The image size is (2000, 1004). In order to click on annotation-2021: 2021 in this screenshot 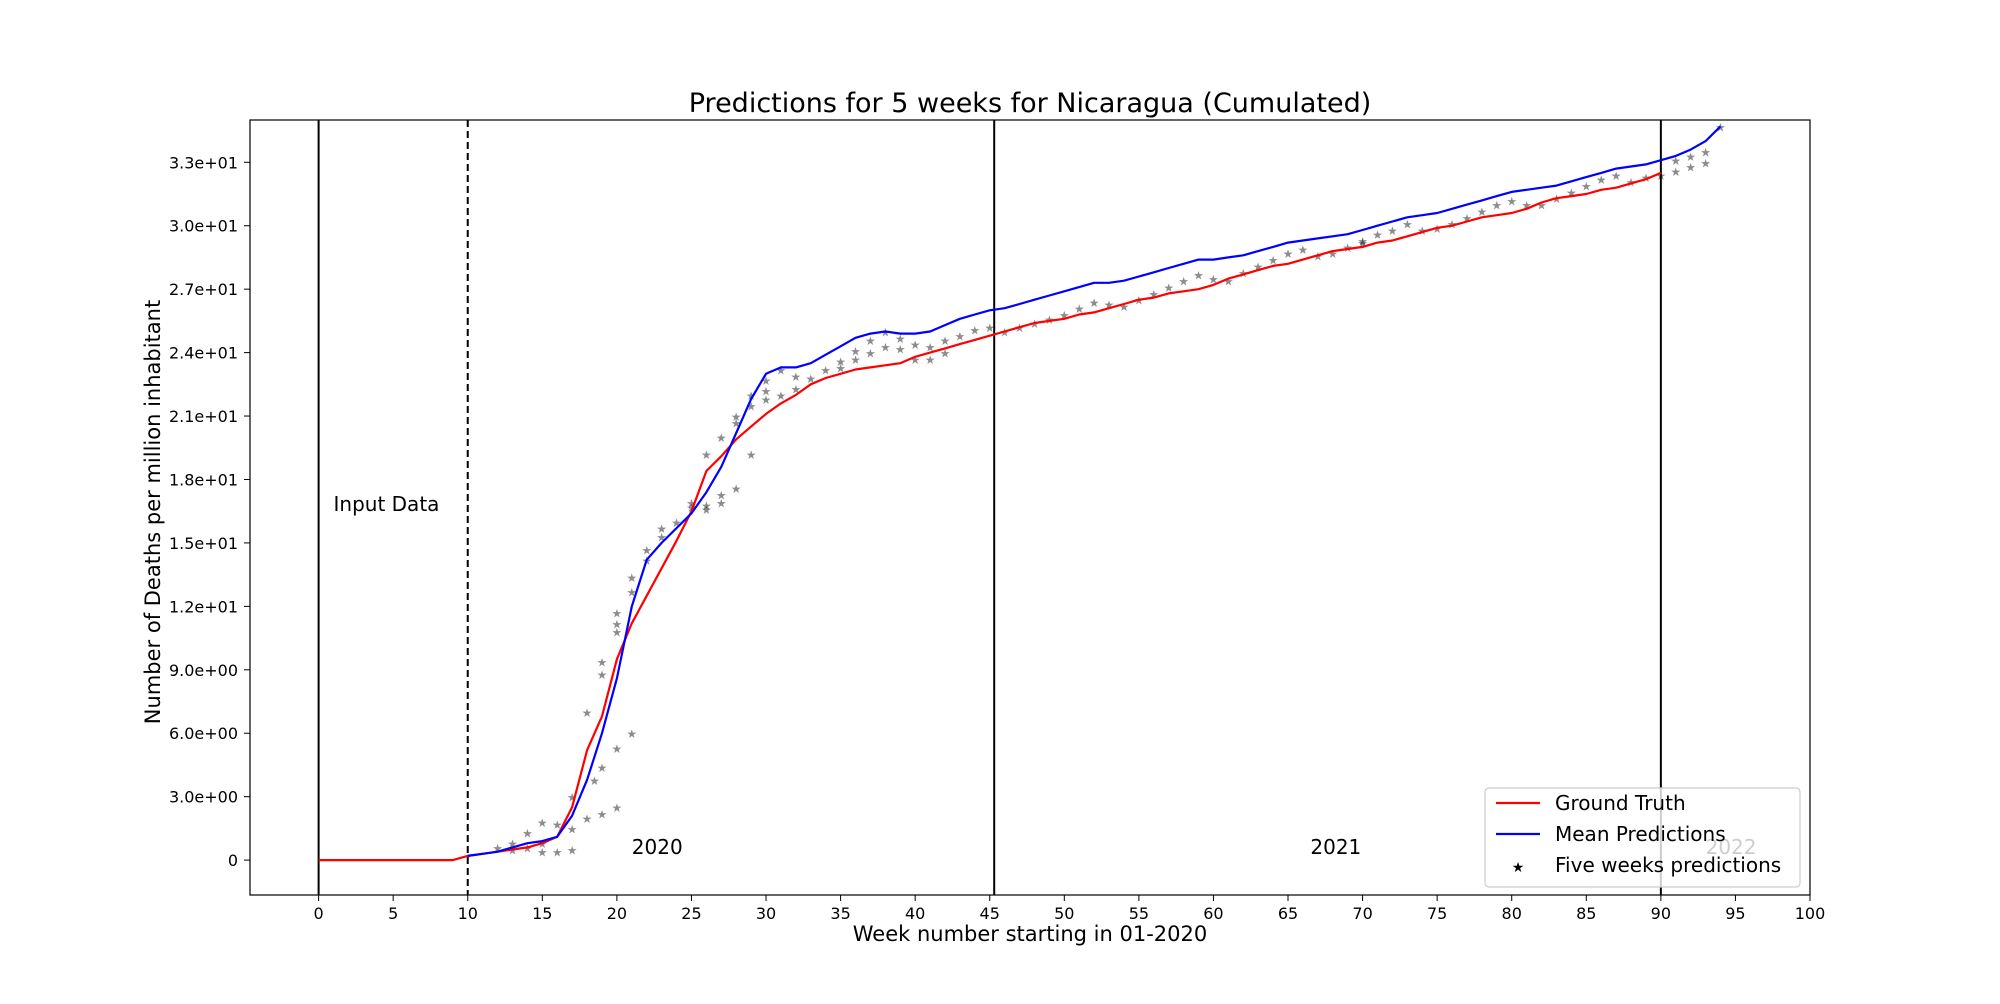, I will do `click(1335, 847)`.